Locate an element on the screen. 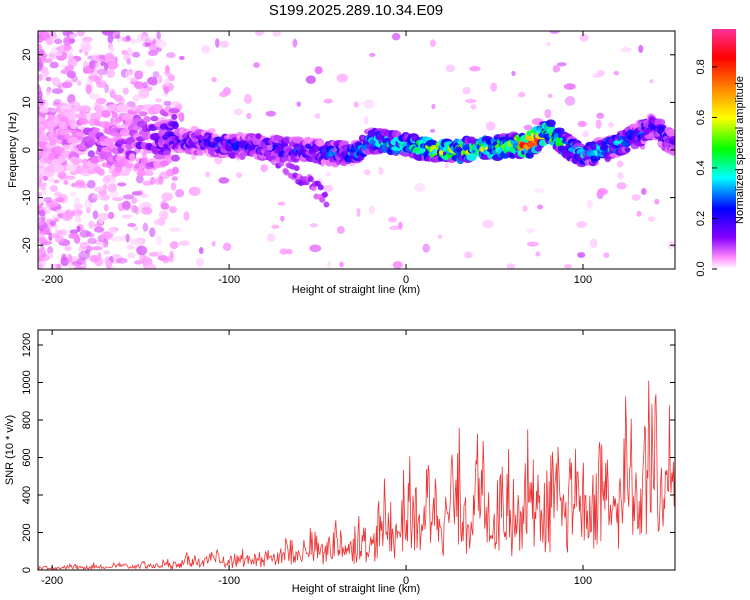 The height and width of the screenshot is (600, 750). spectrogram-x-tick-label: 100 is located at coordinates (583, 280).